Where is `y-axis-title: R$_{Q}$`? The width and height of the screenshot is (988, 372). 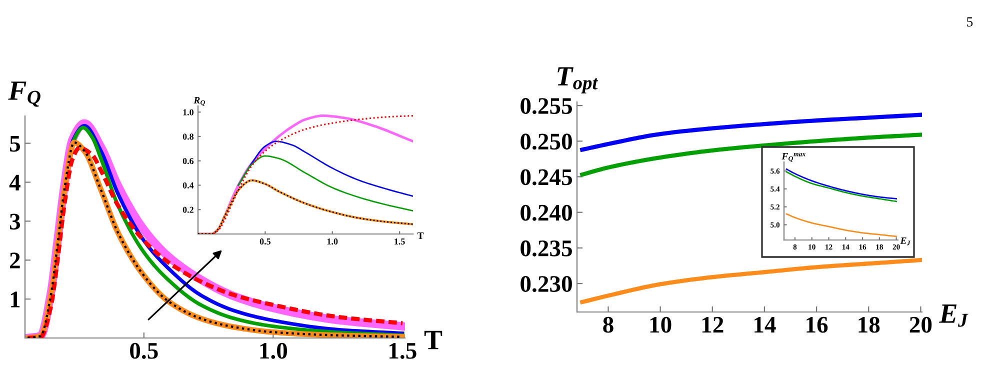 y-axis-title: R$_{Q}$ is located at coordinates (199, 101).